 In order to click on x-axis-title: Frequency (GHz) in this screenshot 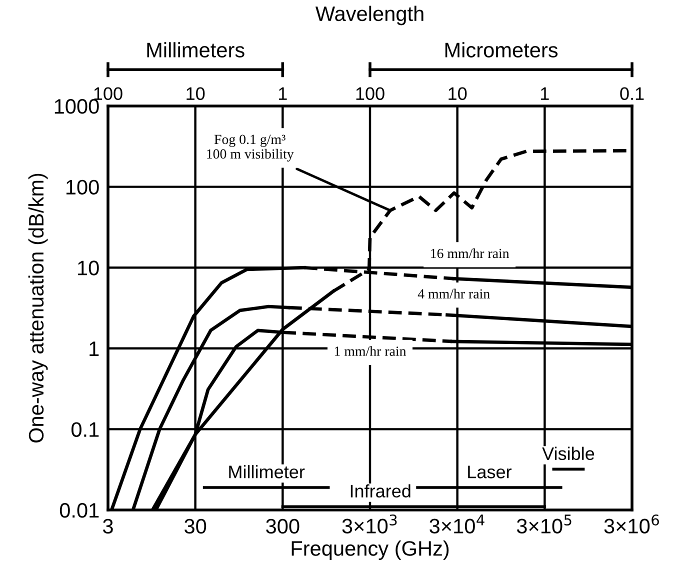, I will do `click(370, 550)`.